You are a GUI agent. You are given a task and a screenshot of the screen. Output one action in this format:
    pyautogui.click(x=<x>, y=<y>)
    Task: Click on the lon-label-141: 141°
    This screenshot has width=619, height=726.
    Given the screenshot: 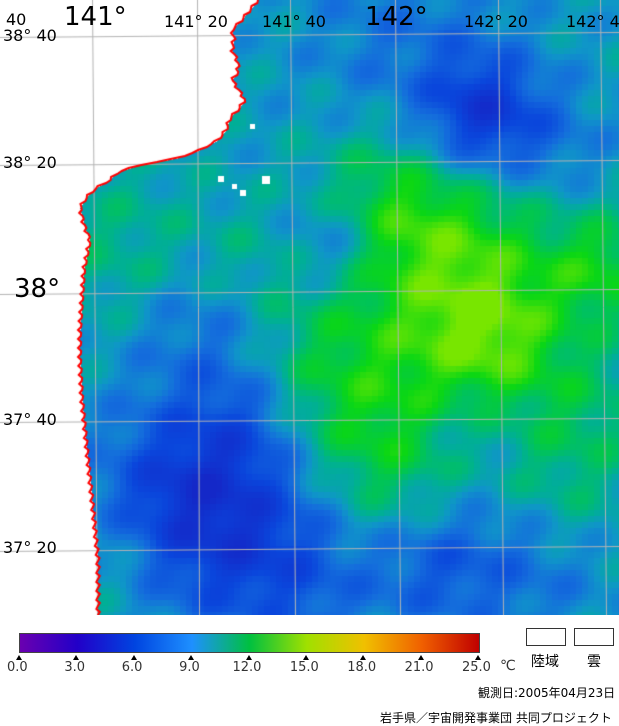 What is the action you would take?
    pyautogui.click(x=95, y=17)
    